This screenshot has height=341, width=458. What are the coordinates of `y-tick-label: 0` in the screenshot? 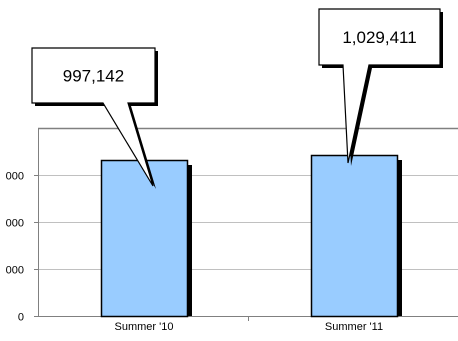 It's located at (21, 318).